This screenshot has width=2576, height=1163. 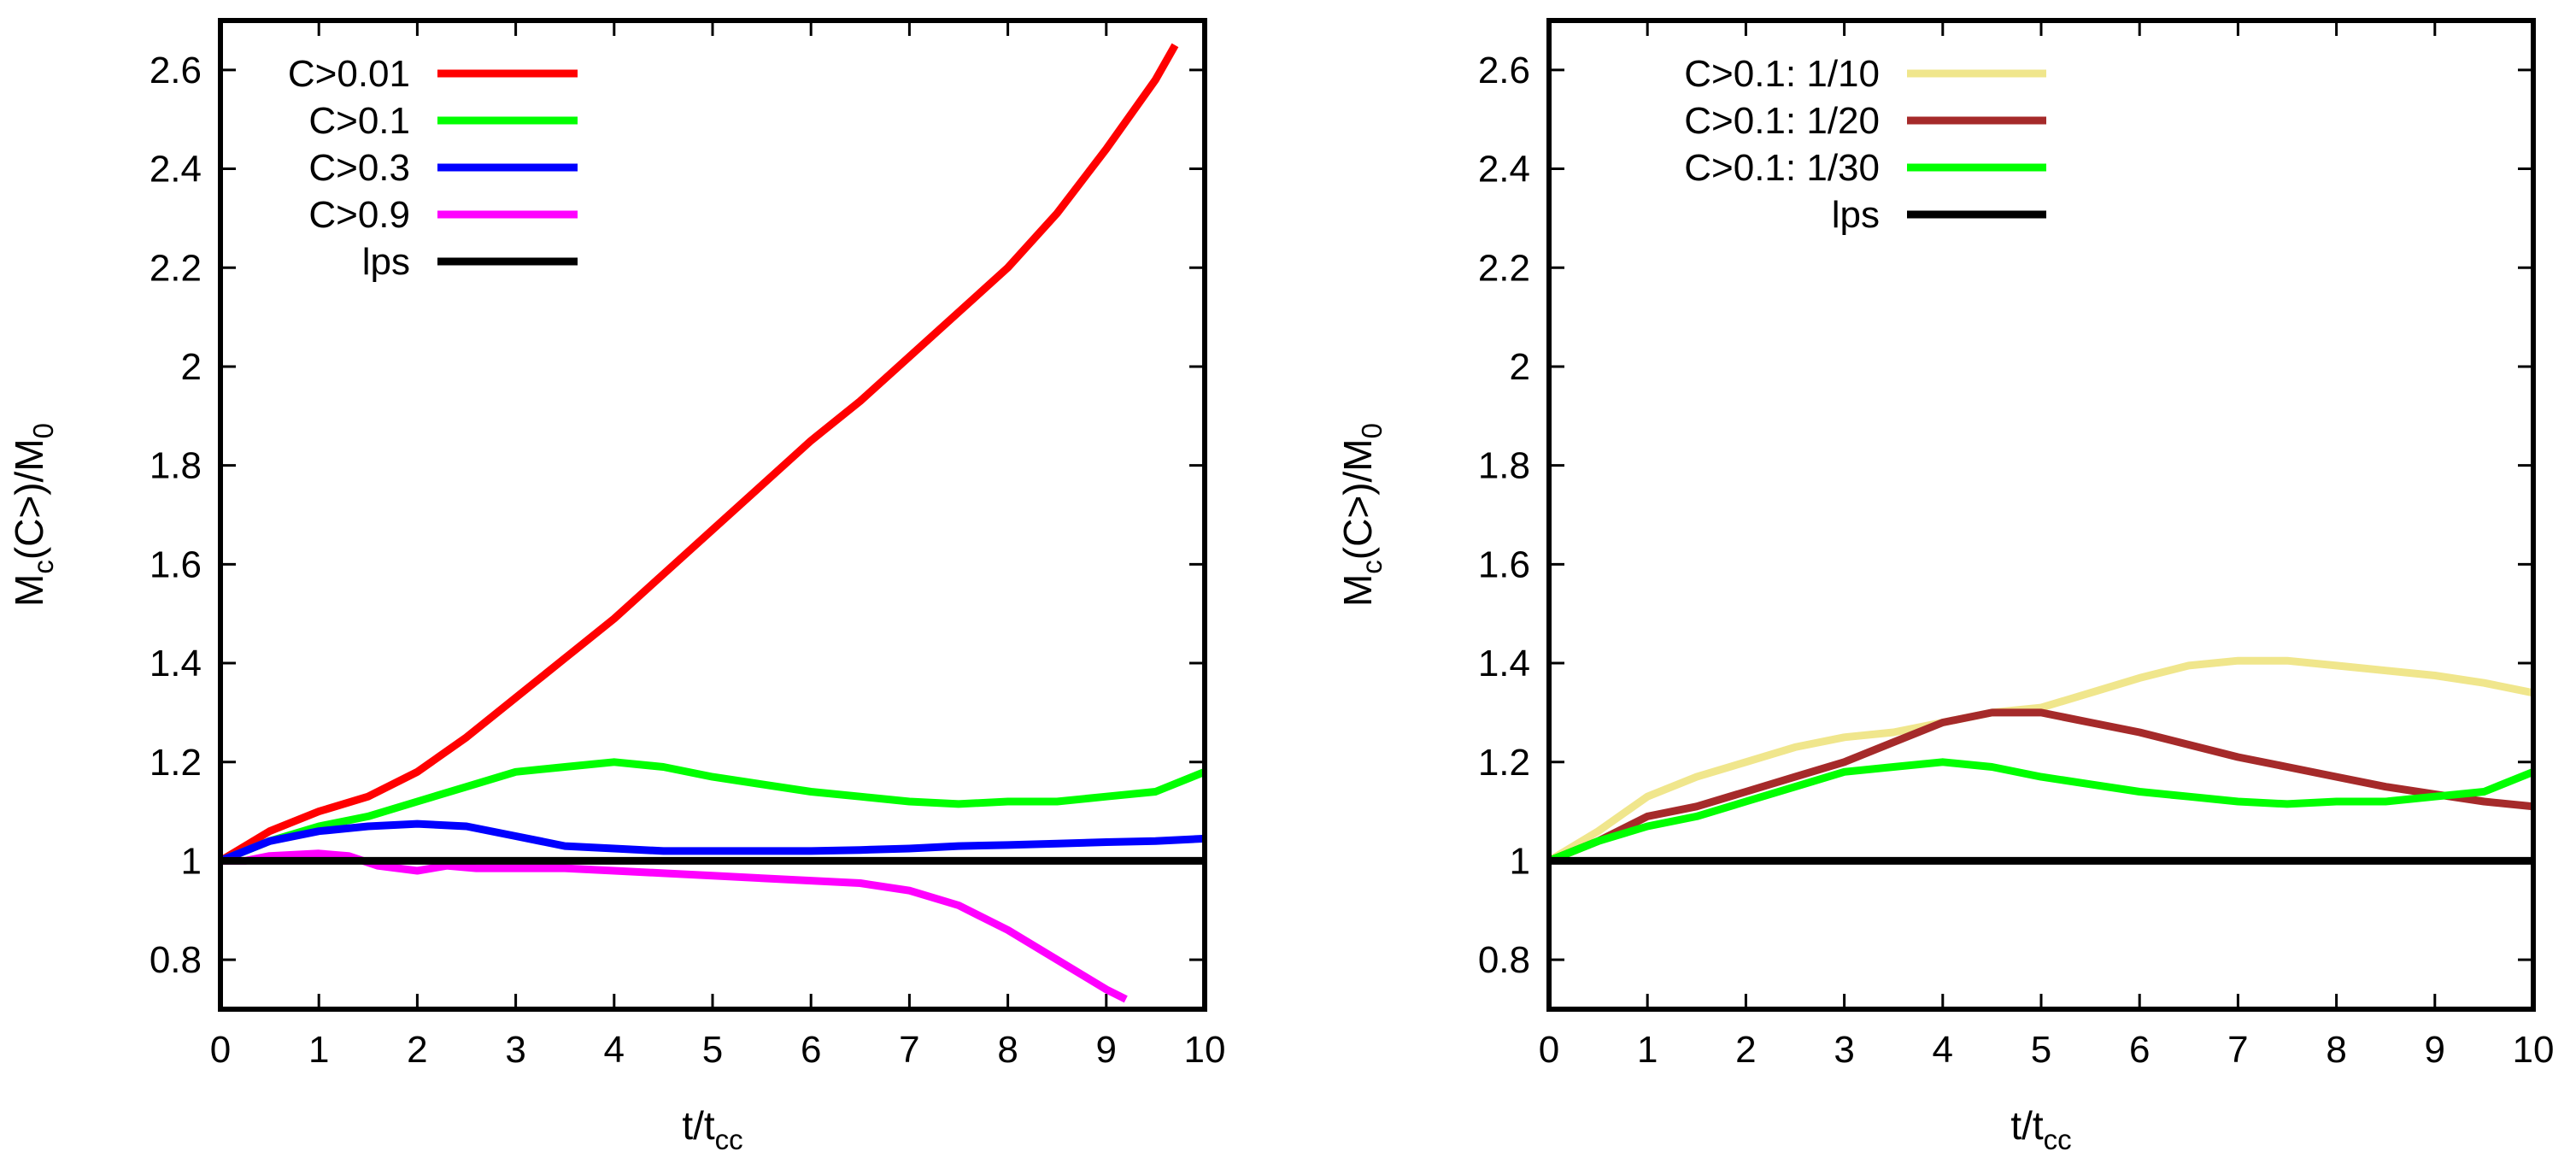 What do you see at coordinates (1782, 121) in the screenshot?
I see `legend-label: C>0.1: 1/20` at bounding box center [1782, 121].